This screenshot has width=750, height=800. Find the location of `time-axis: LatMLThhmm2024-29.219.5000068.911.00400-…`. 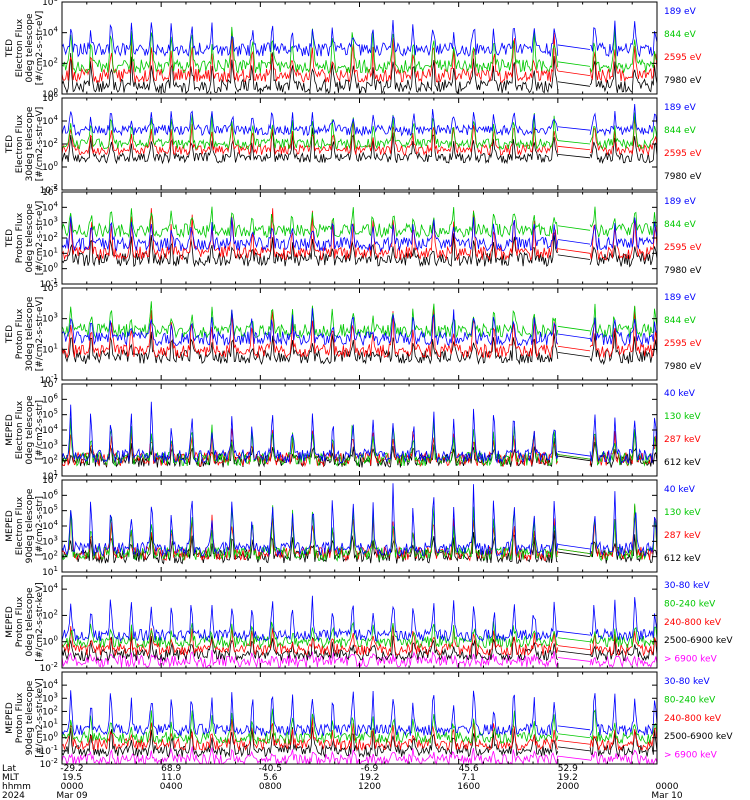

time-axis: LatMLThhmm2024-29.219.5000068.911.00400-… is located at coordinates (342, 782).